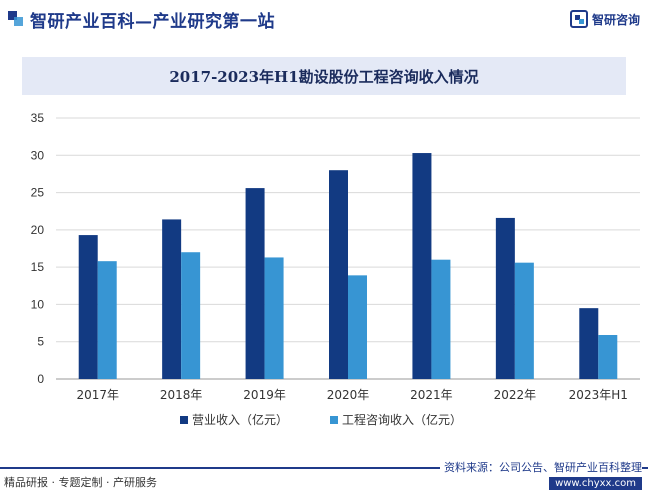 The width and height of the screenshot is (648, 493). I want to click on footer-source: 资料来源：公司公告、智研产业百科整理, so click(541, 467).